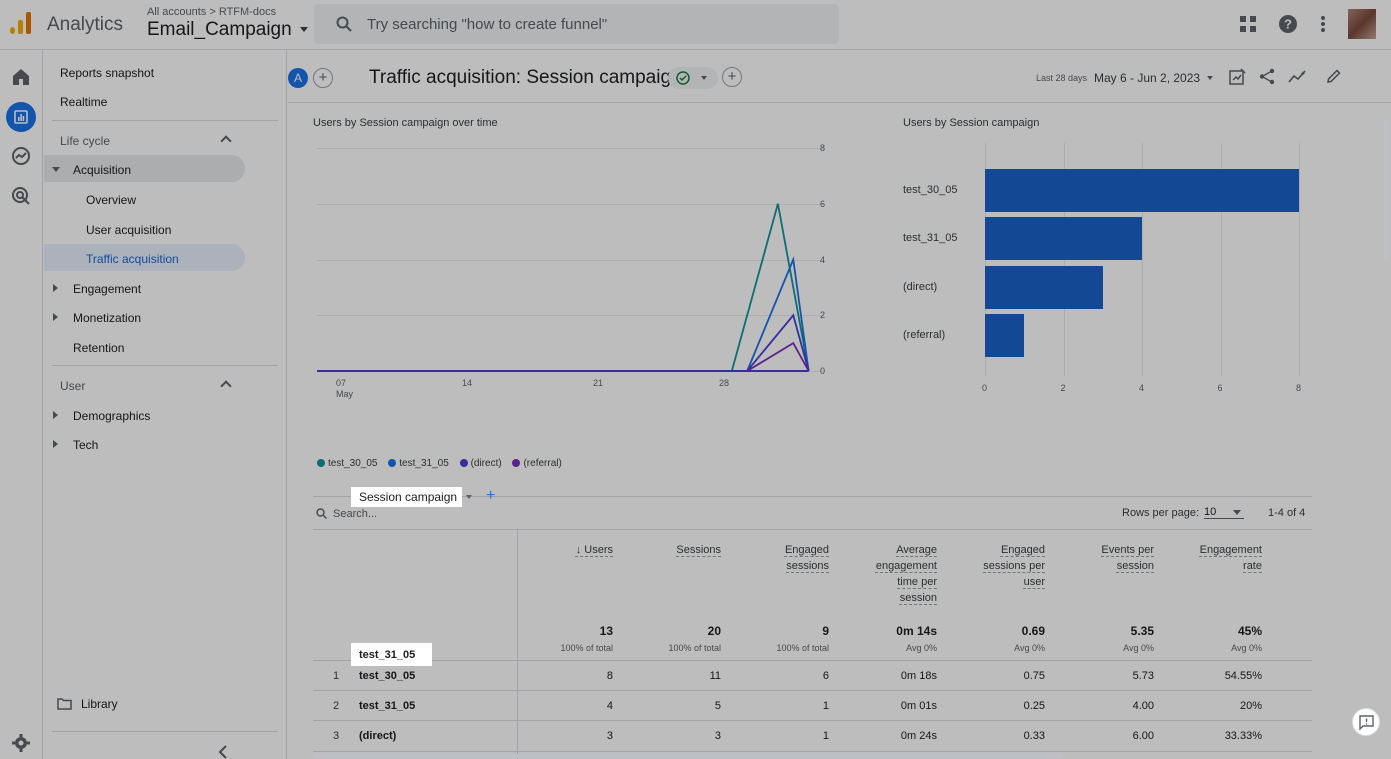 The image size is (1391, 759). Describe the element at coordinates (906, 574) in the screenshot. I see `column-header: Average engagement time per session` at that location.